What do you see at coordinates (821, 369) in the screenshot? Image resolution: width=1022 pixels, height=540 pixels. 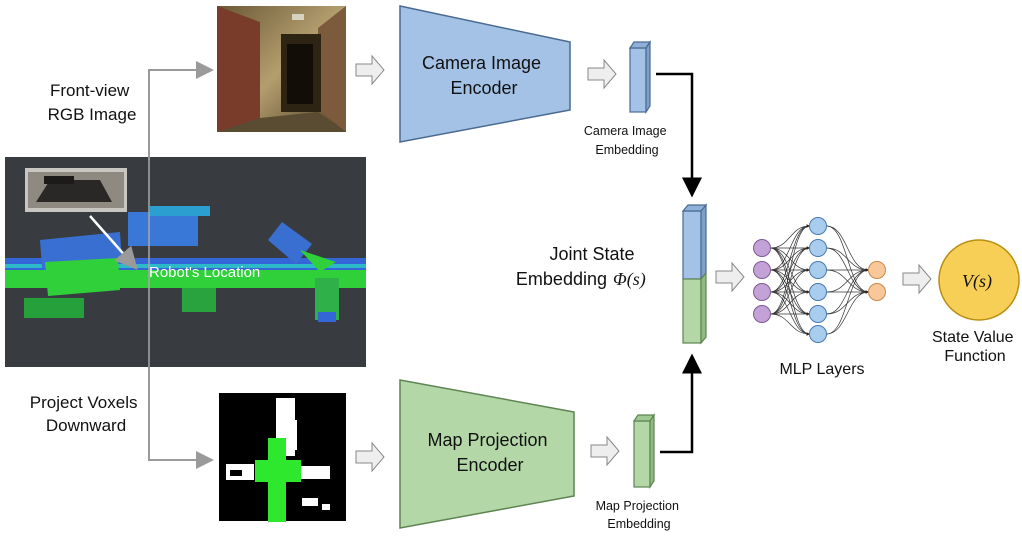 I see `mlp-label: MLP Layers` at bounding box center [821, 369].